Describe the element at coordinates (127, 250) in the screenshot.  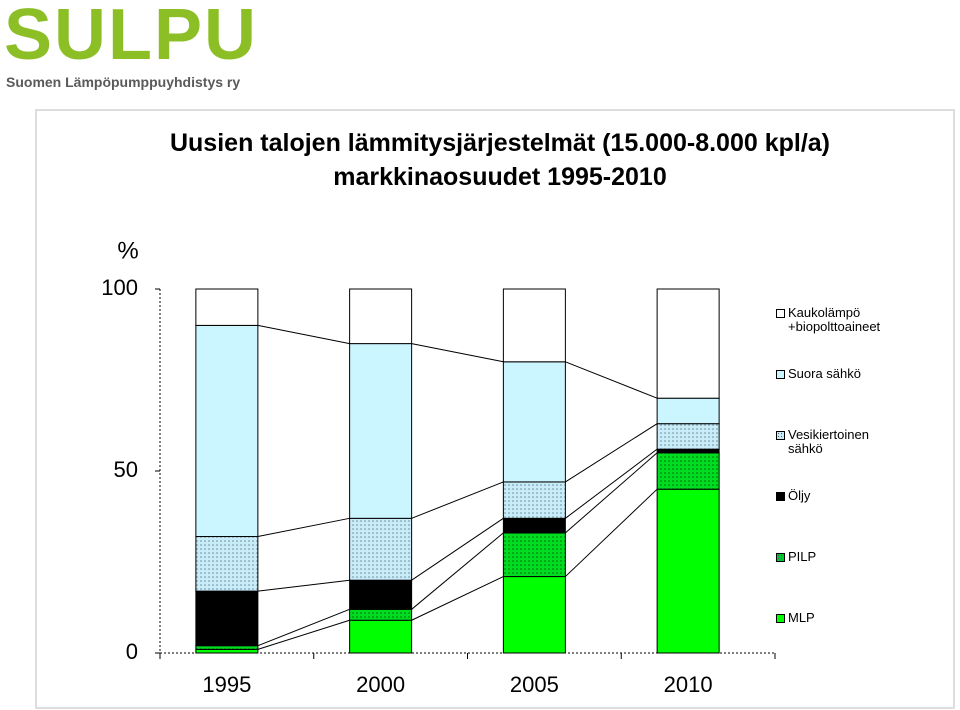
I see `y-axis-label: %` at that location.